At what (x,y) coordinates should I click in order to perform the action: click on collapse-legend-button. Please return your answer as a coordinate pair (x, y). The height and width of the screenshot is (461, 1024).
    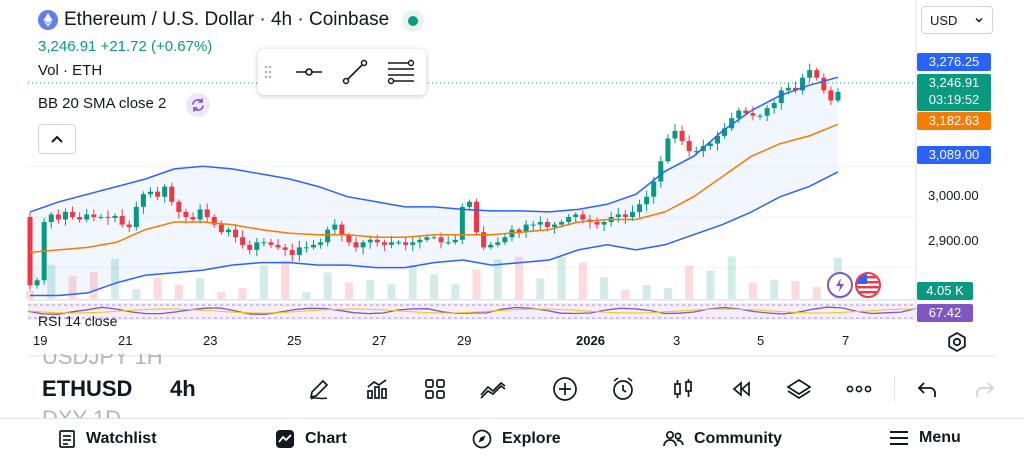
    Looking at the image, I should click on (57, 139).